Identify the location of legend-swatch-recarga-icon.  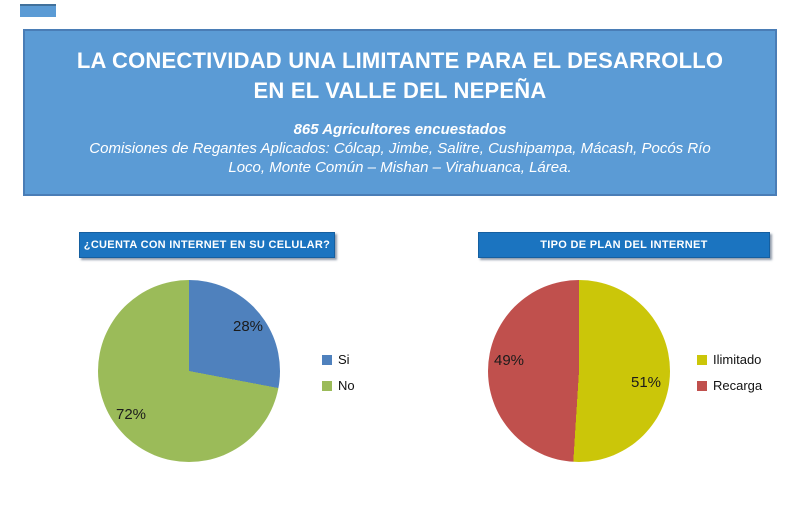
(702, 385).